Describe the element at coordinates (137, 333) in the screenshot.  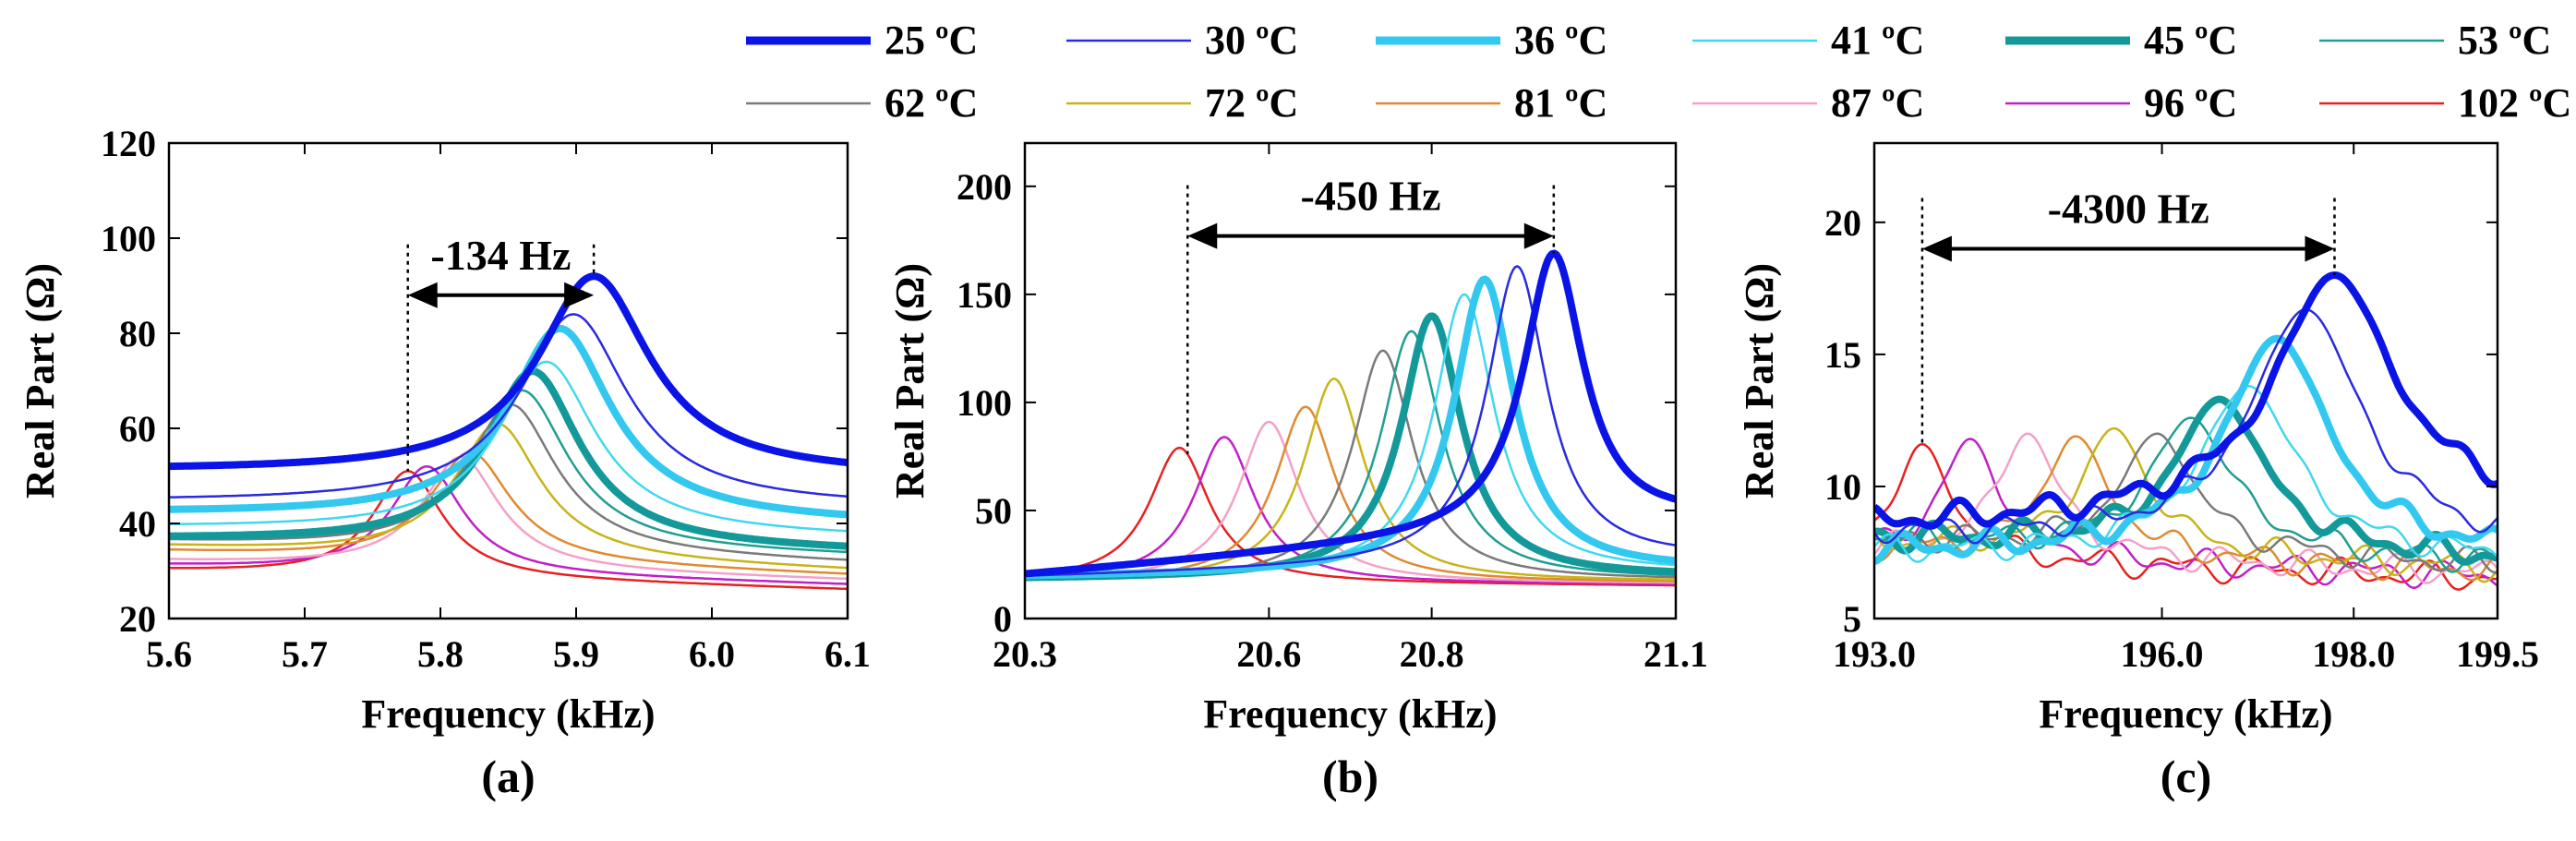
I see `y-tick-label: 80` at that location.